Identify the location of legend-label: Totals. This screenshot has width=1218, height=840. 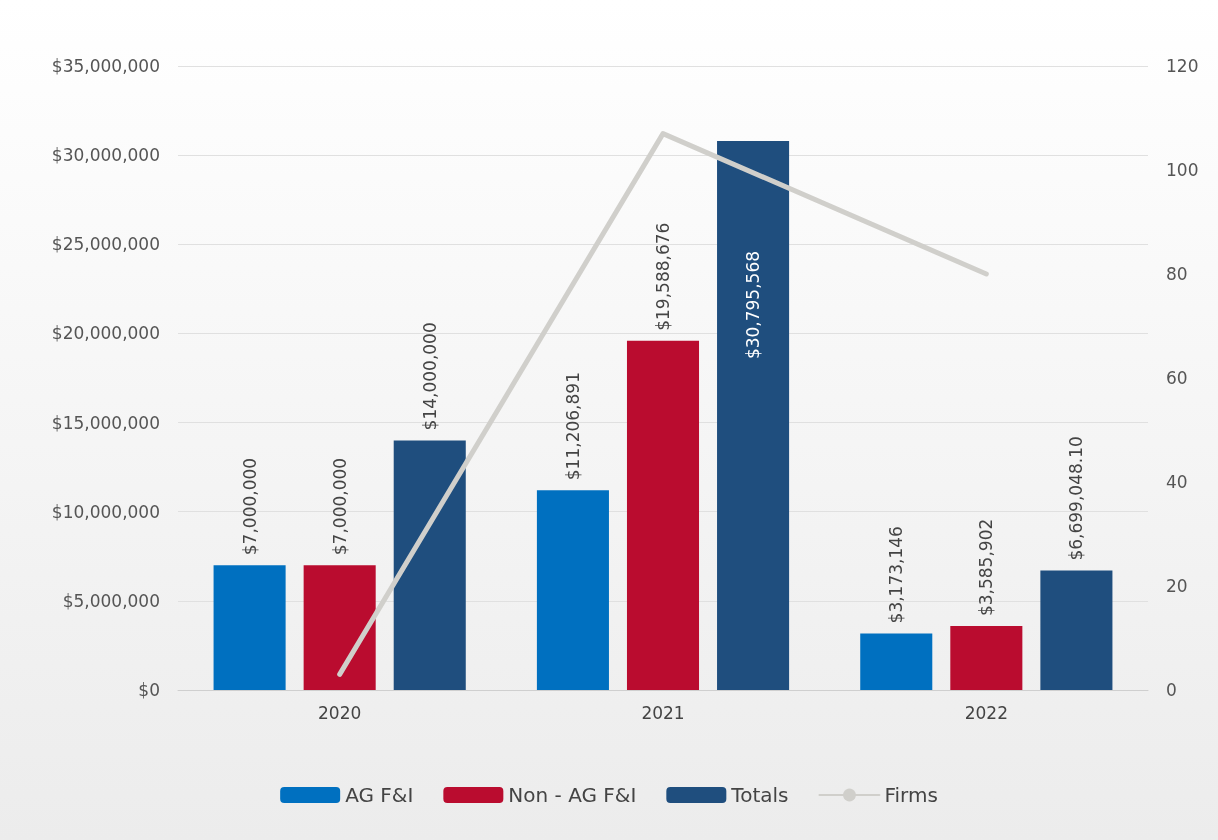
(759, 795).